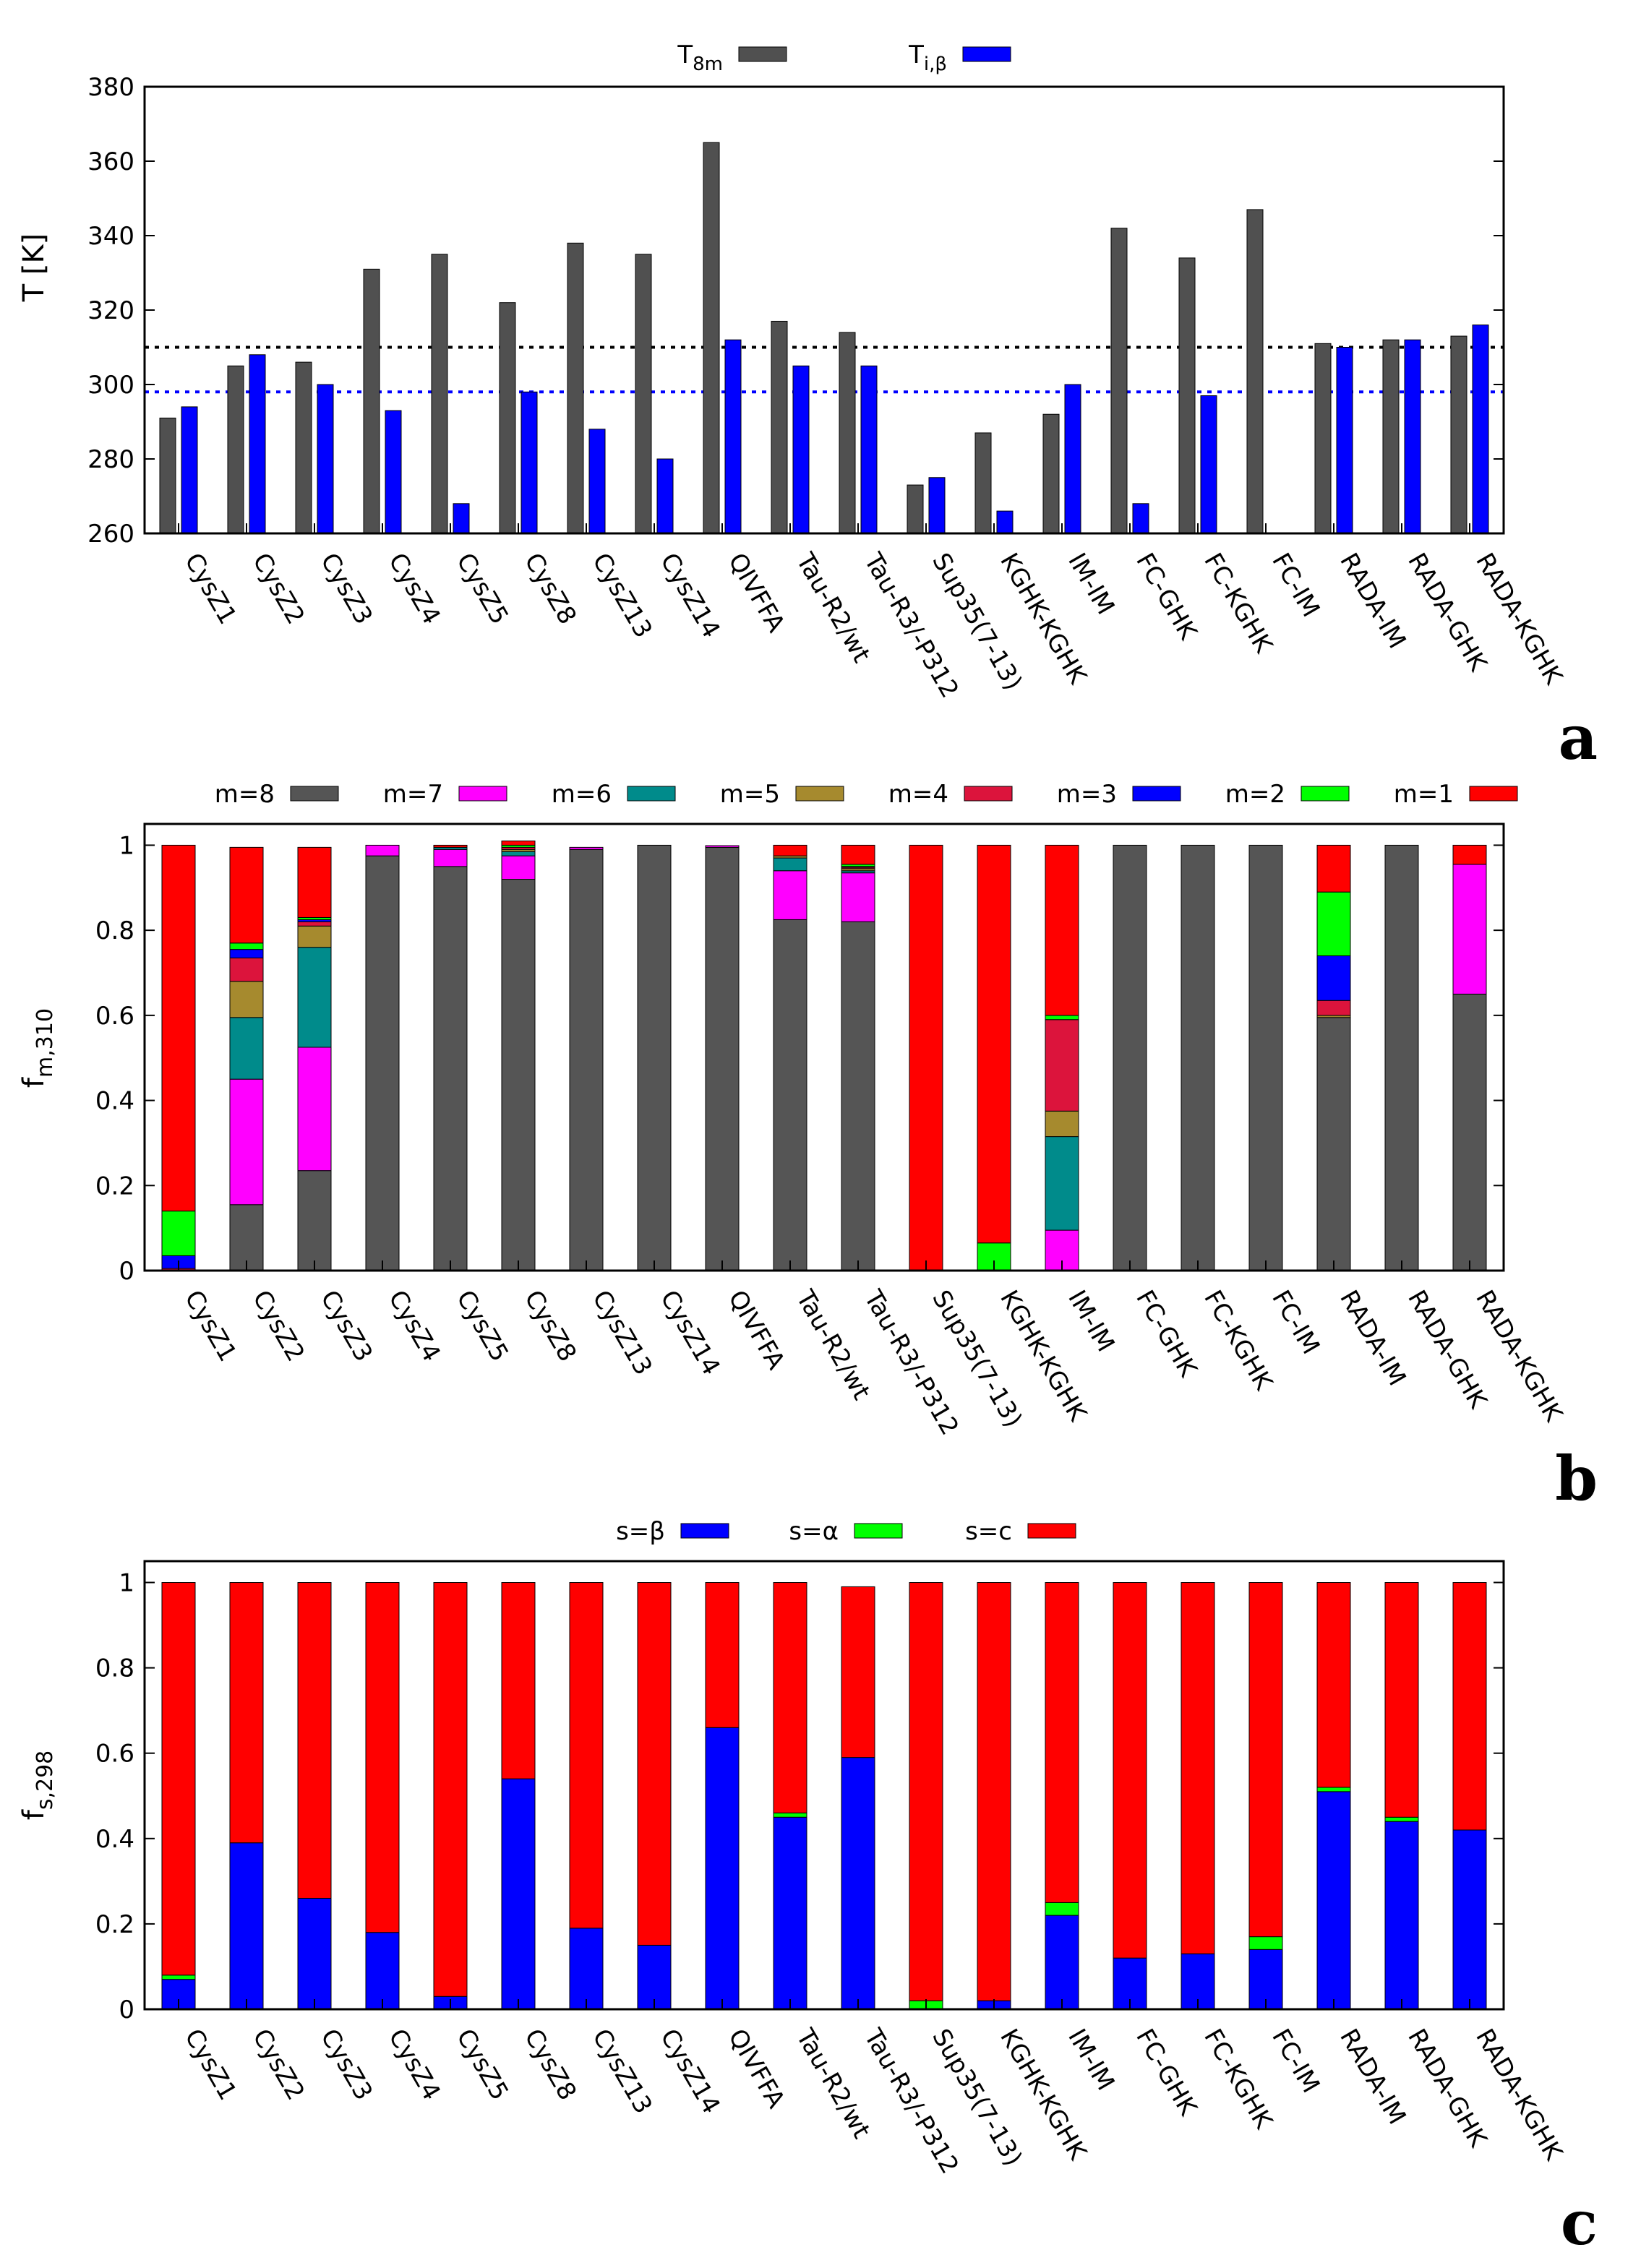 The height and width of the screenshot is (2268, 1641). What do you see at coordinates (278, 589) in the screenshot?
I see `x-tick-label: CysZ2` at bounding box center [278, 589].